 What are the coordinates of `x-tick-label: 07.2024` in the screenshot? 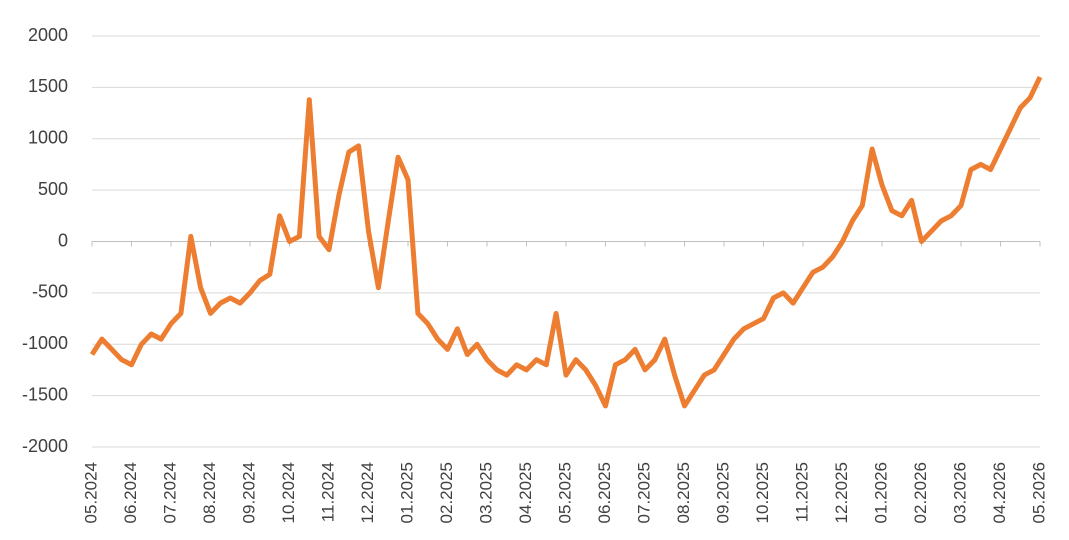 It's located at (169, 492).